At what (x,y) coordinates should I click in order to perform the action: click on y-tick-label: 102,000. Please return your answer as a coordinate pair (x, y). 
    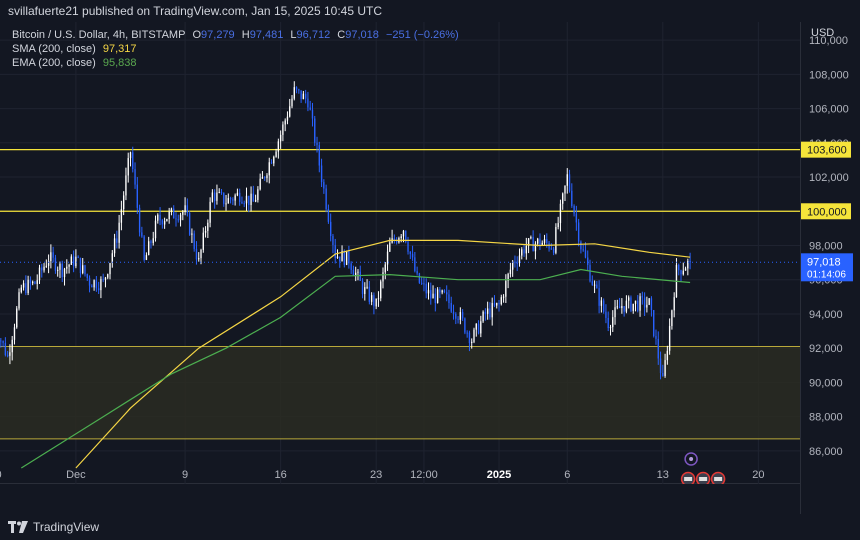
    Looking at the image, I should click on (829, 178).